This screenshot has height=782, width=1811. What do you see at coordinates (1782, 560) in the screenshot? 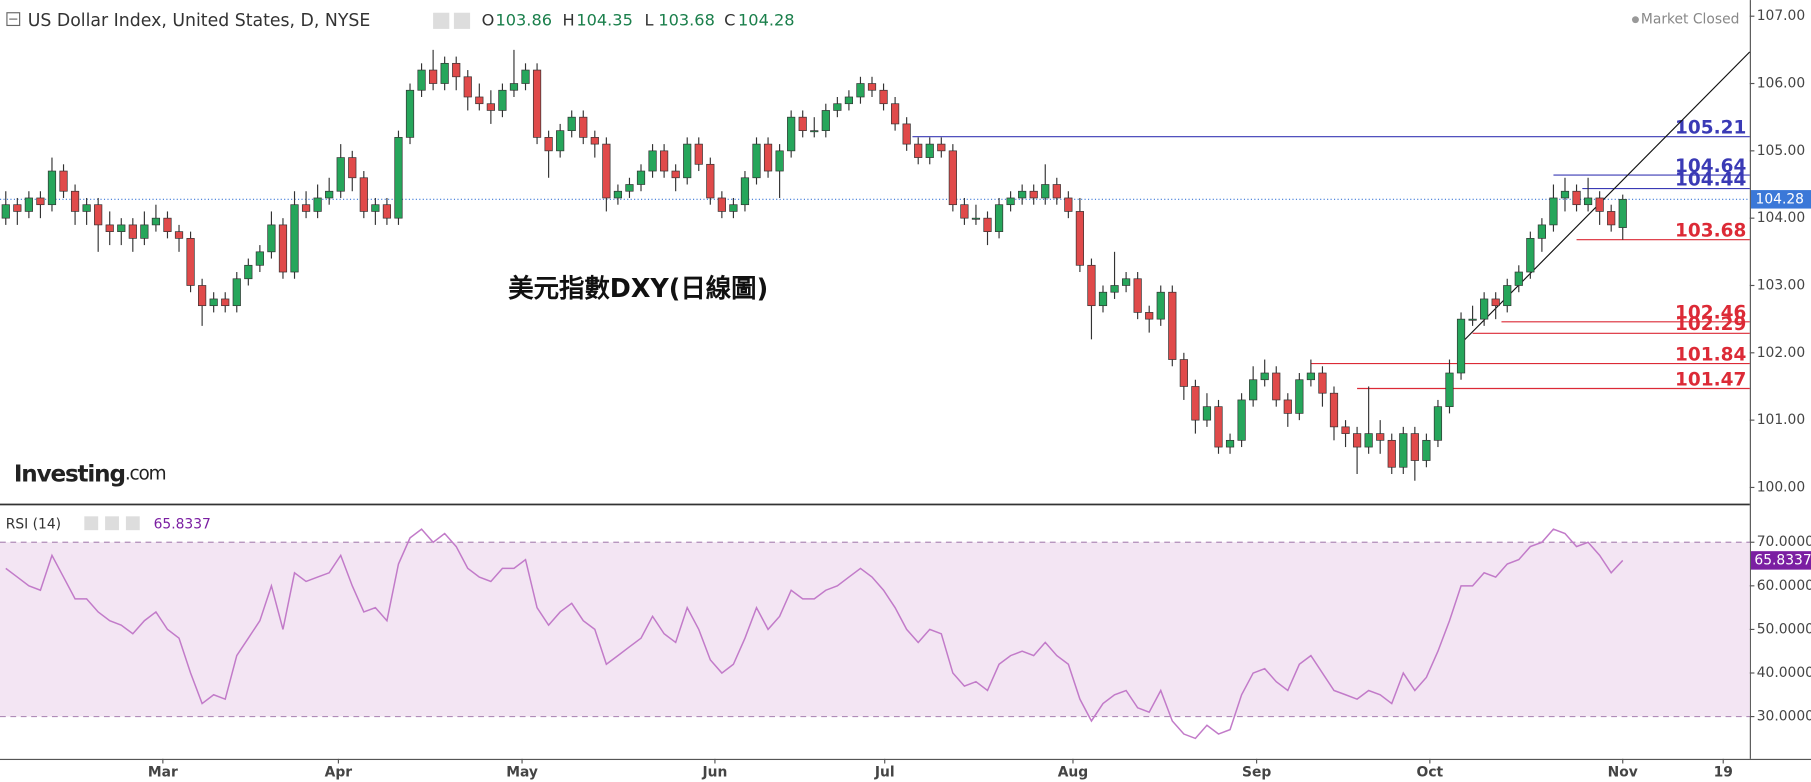
I see `rsi-tag-label: 65.8337` at bounding box center [1782, 560].